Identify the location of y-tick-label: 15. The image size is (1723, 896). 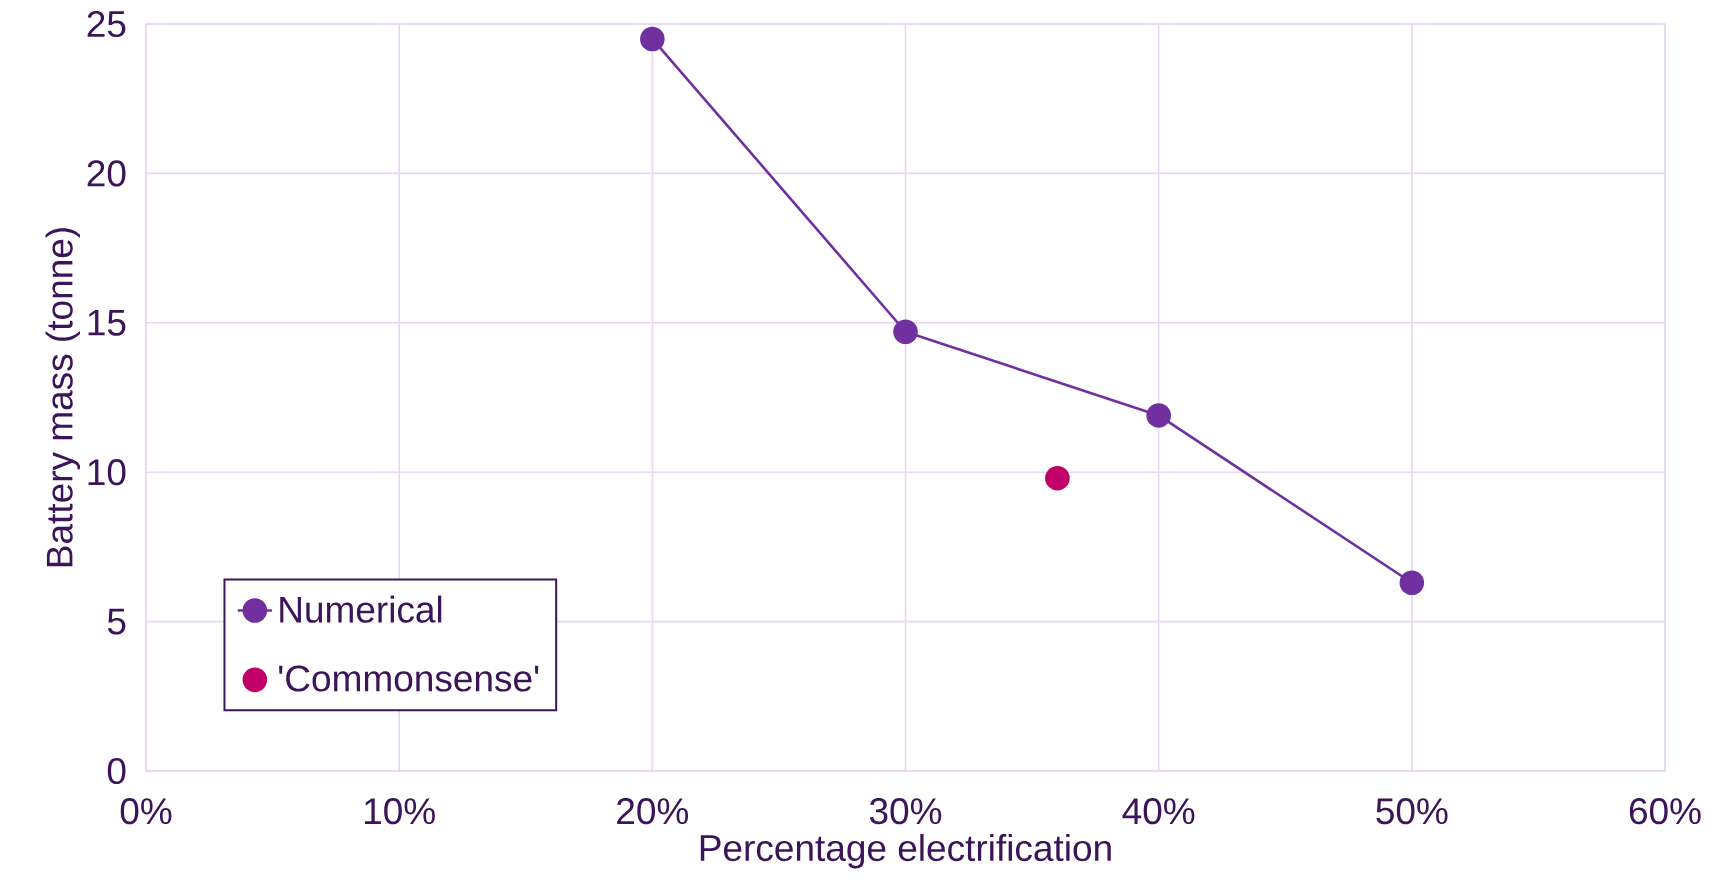
(107, 322).